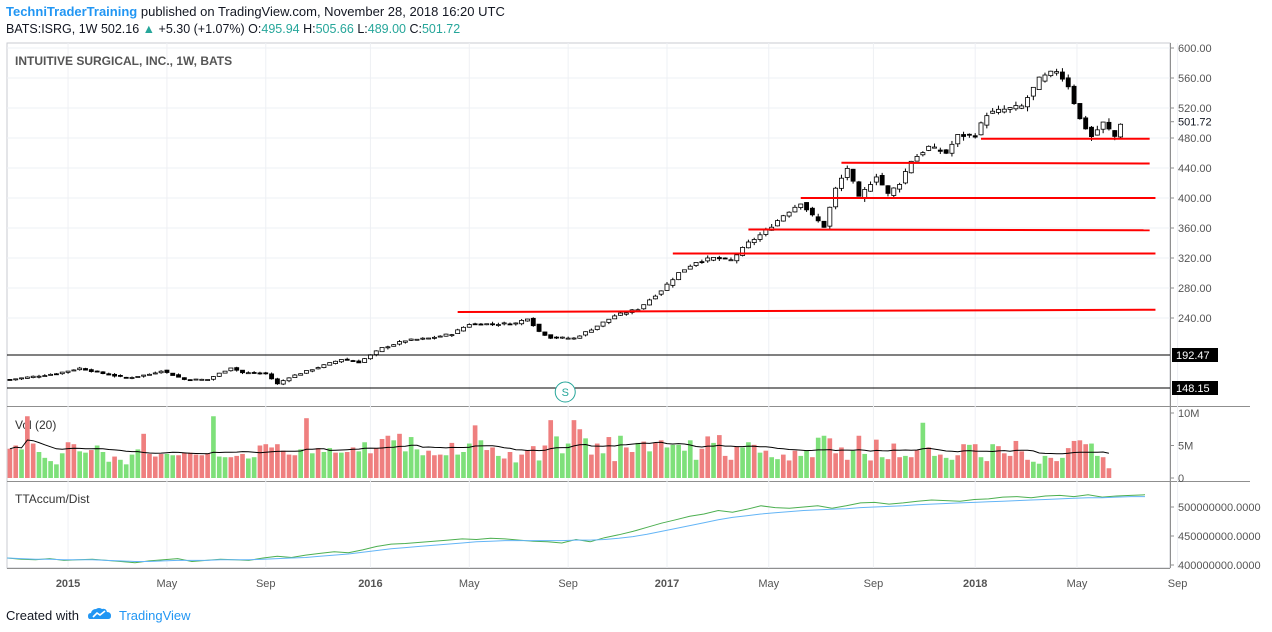 The width and height of the screenshot is (1272, 632). What do you see at coordinates (72, 11) in the screenshot?
I see `author-link: TechniTraderTraining` at bounding box center [72, 11].